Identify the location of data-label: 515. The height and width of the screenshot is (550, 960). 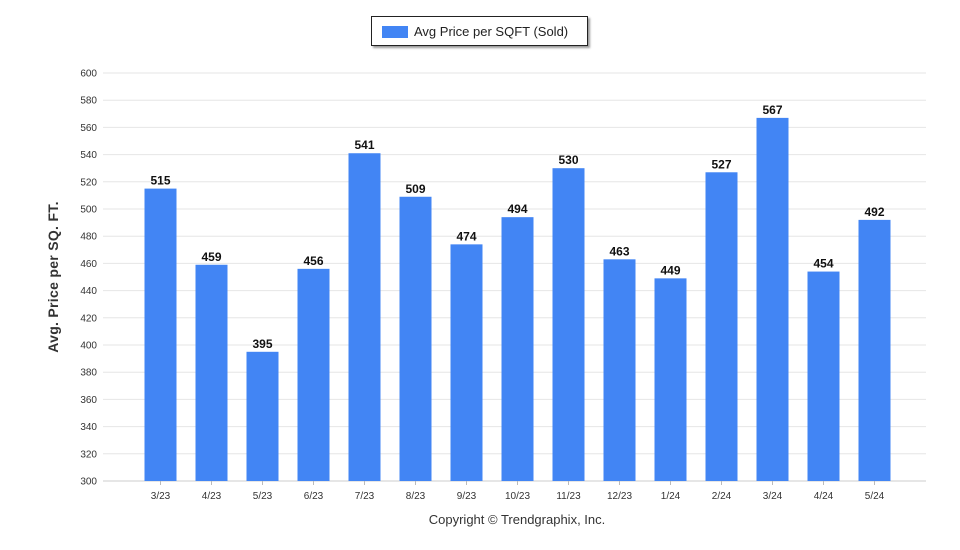
(160, 181).